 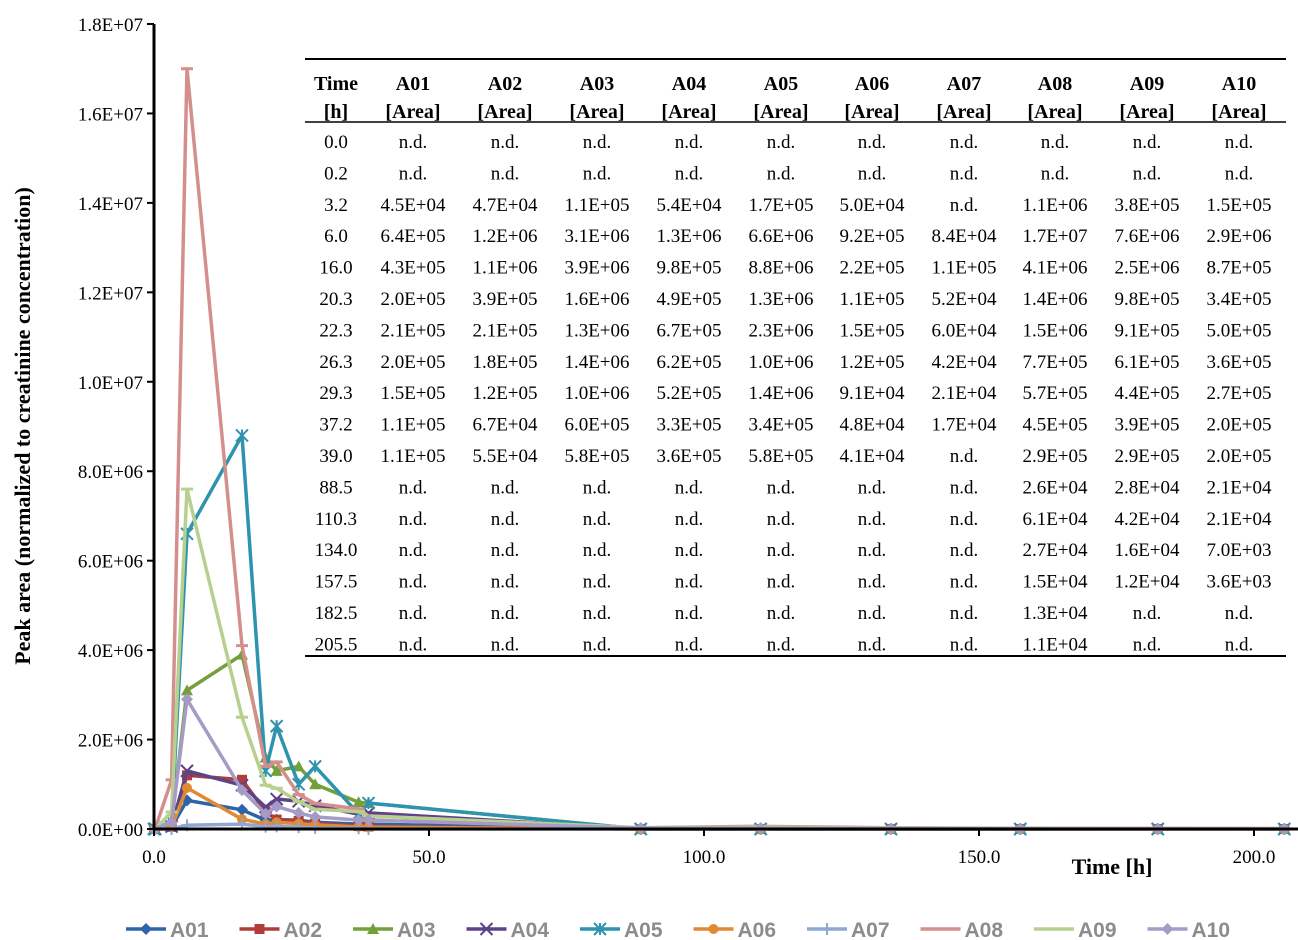 I want to click on table-cell: 5.2E+04, so click(x=964, y=299).